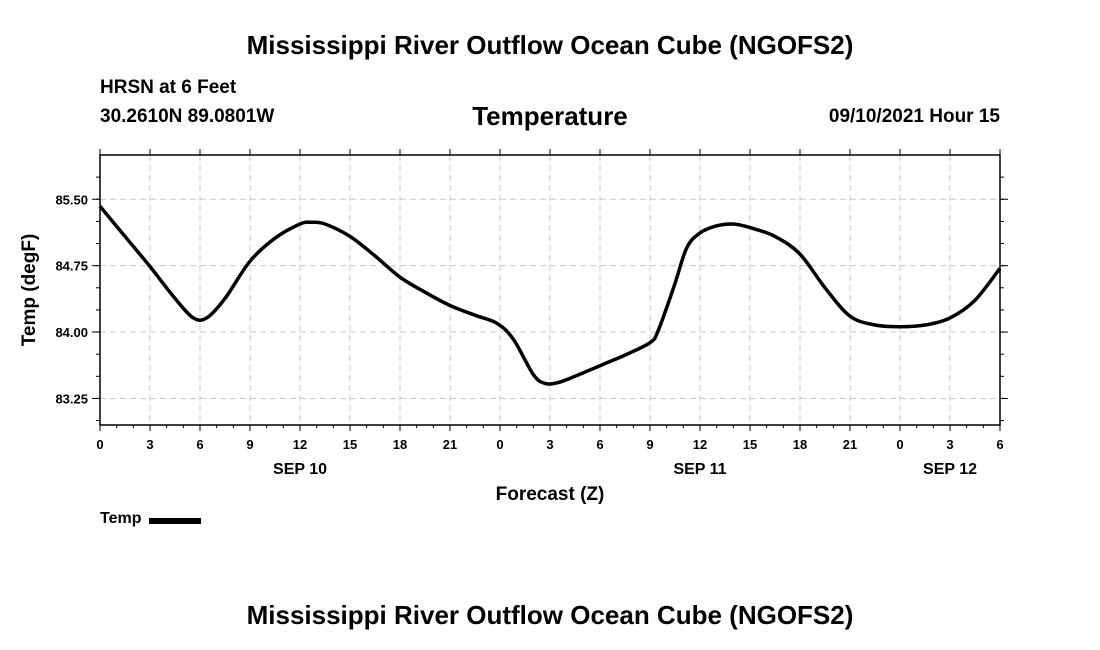 This screenshot has width=1100, height=650. What do you see at coordinates (300, 469) in the screenshot?
I see `x-date-label: SEP 10` at bounding box center [300, 469].